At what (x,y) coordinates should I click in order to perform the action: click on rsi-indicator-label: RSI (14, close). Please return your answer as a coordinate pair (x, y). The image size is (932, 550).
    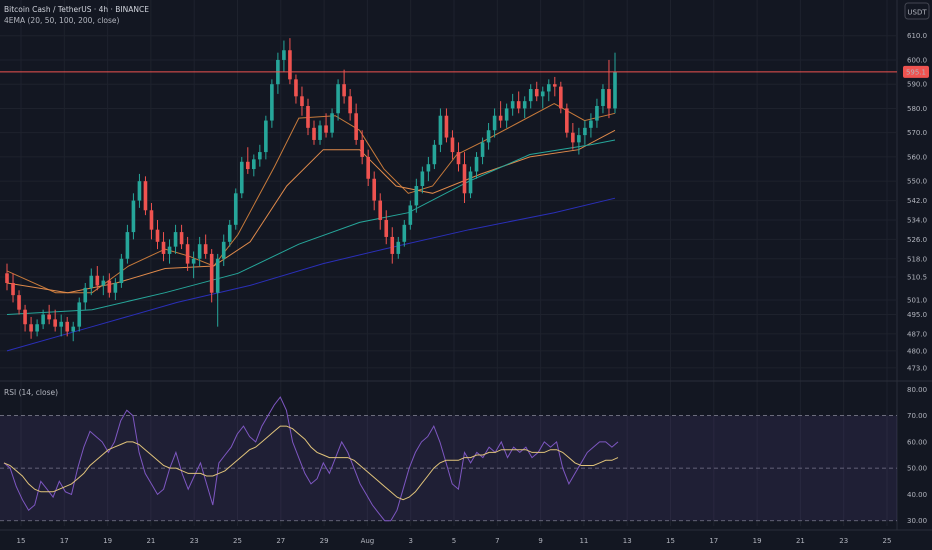
    Looking at the image, I should click on (31, 392).